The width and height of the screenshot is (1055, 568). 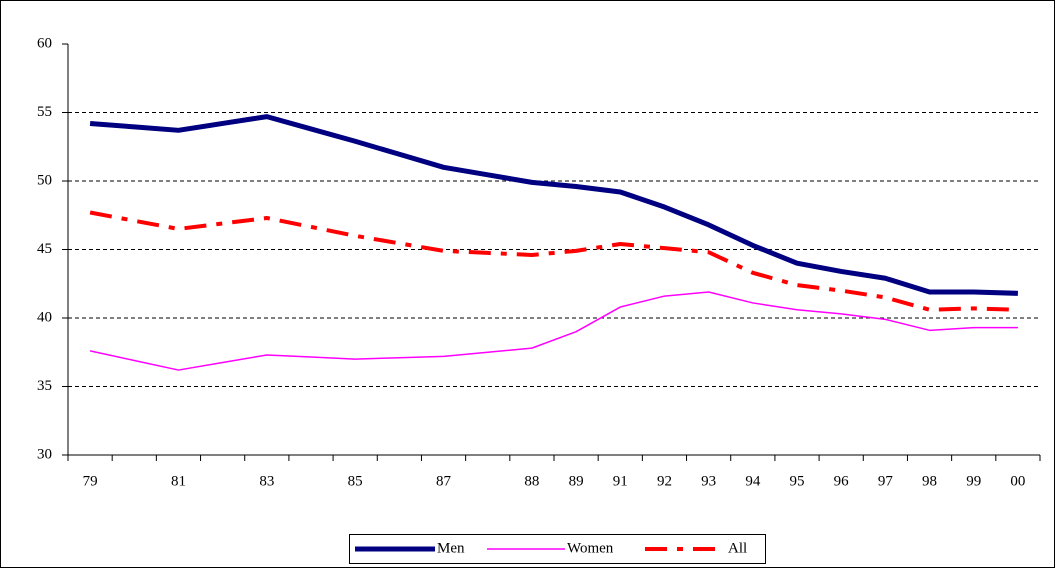 I want to click on y-tick-label: 55, so click(x=44, y=112).